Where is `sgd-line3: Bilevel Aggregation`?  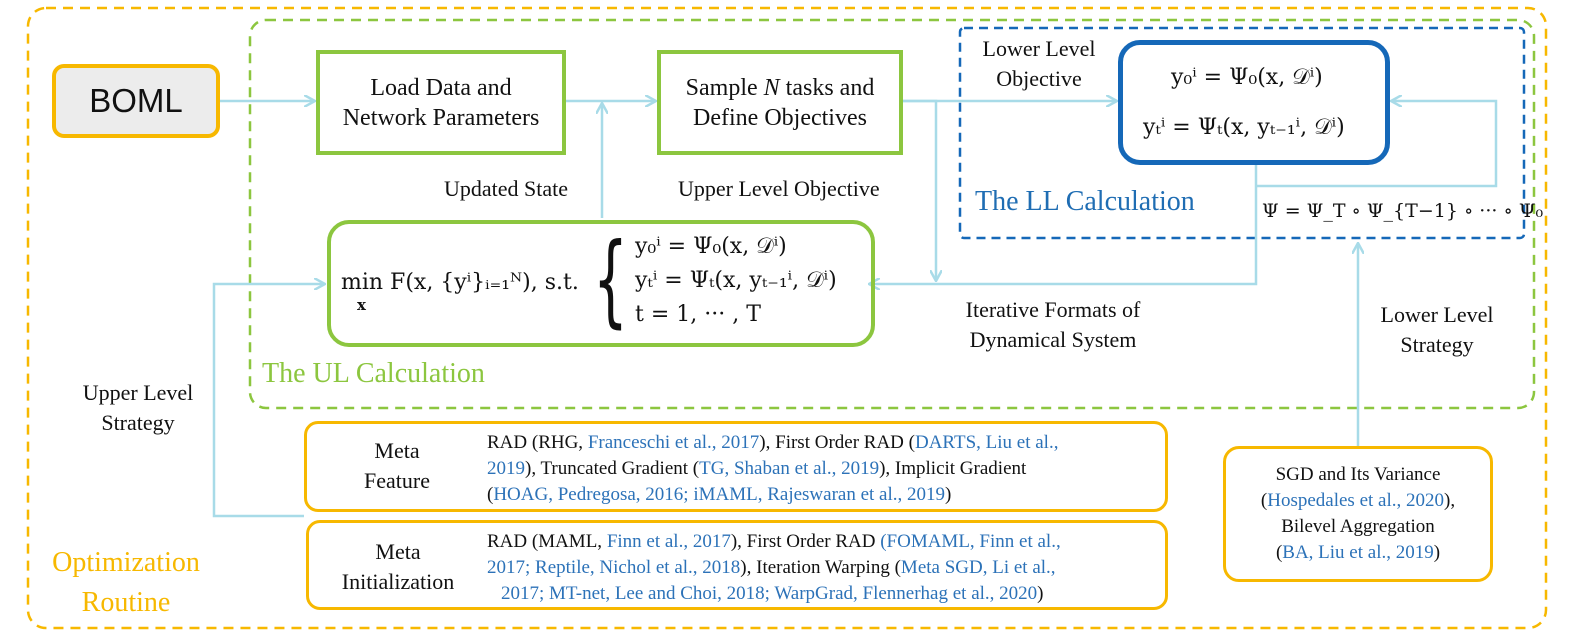 sgd-line3: Bilevel Aggregation is located at coordinates (1358, 526).